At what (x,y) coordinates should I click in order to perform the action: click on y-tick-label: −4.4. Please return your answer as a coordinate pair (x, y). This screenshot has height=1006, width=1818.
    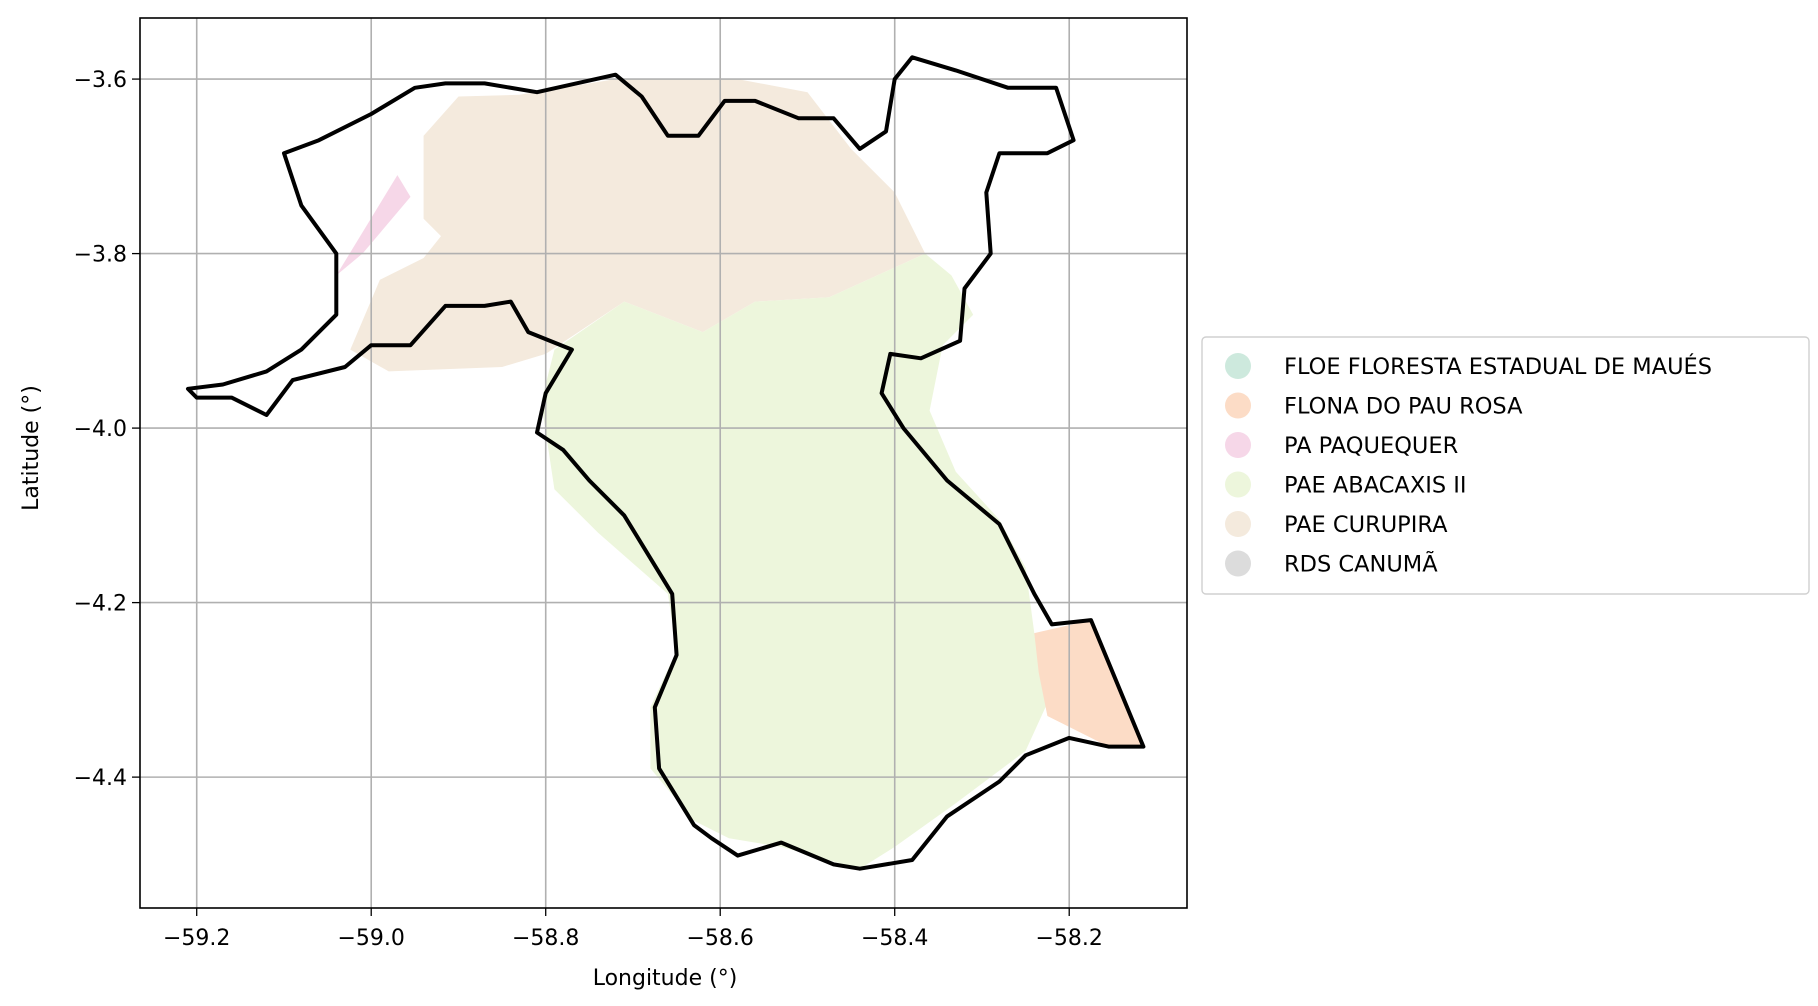
    Looking at the image, I should click on (100, 778).